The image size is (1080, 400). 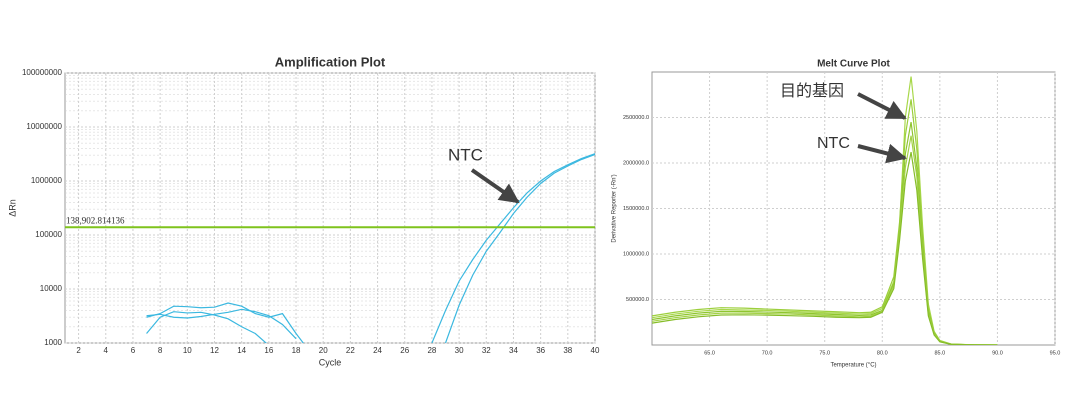 I want to click on y-tick-label: 1500000.0, so click(x=636, y=209).